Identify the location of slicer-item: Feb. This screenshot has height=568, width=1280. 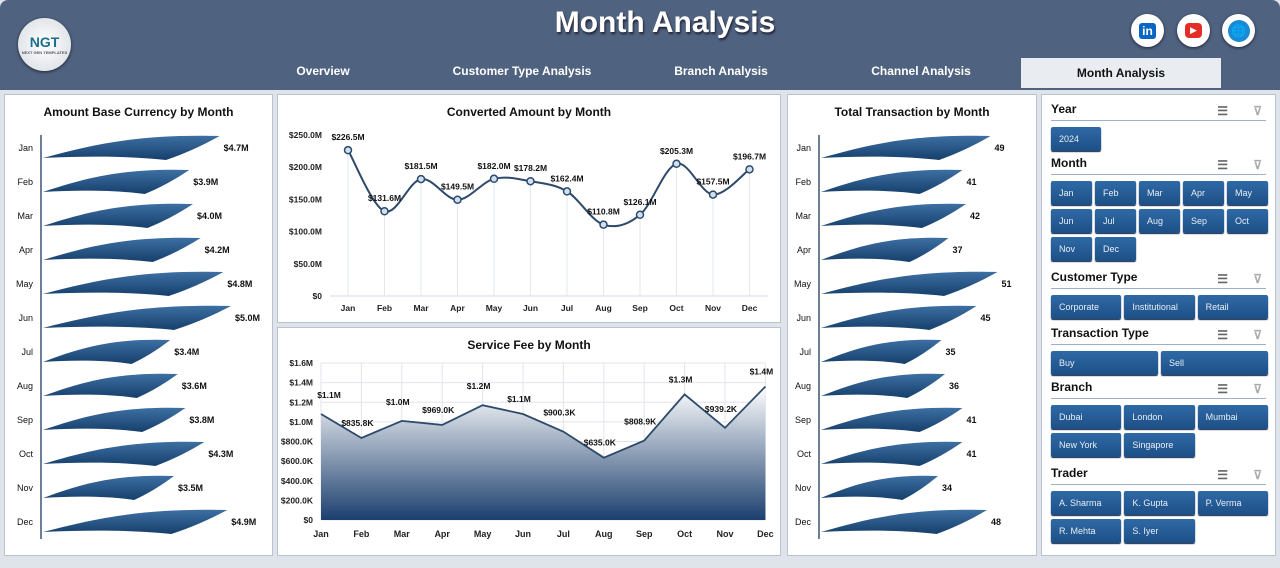
(1115, 193).